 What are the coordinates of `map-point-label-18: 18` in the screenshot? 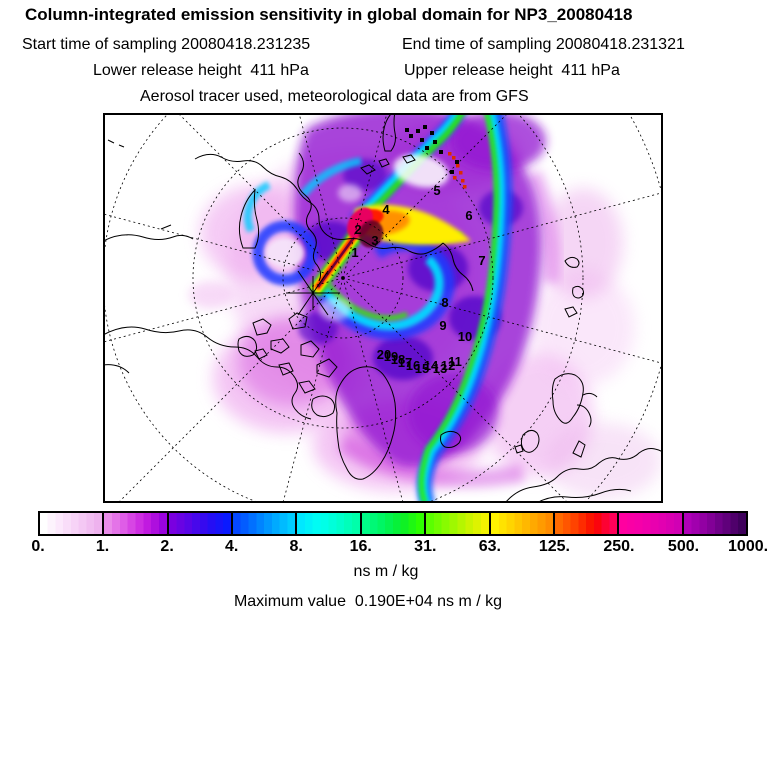 It's located at (398, 359).